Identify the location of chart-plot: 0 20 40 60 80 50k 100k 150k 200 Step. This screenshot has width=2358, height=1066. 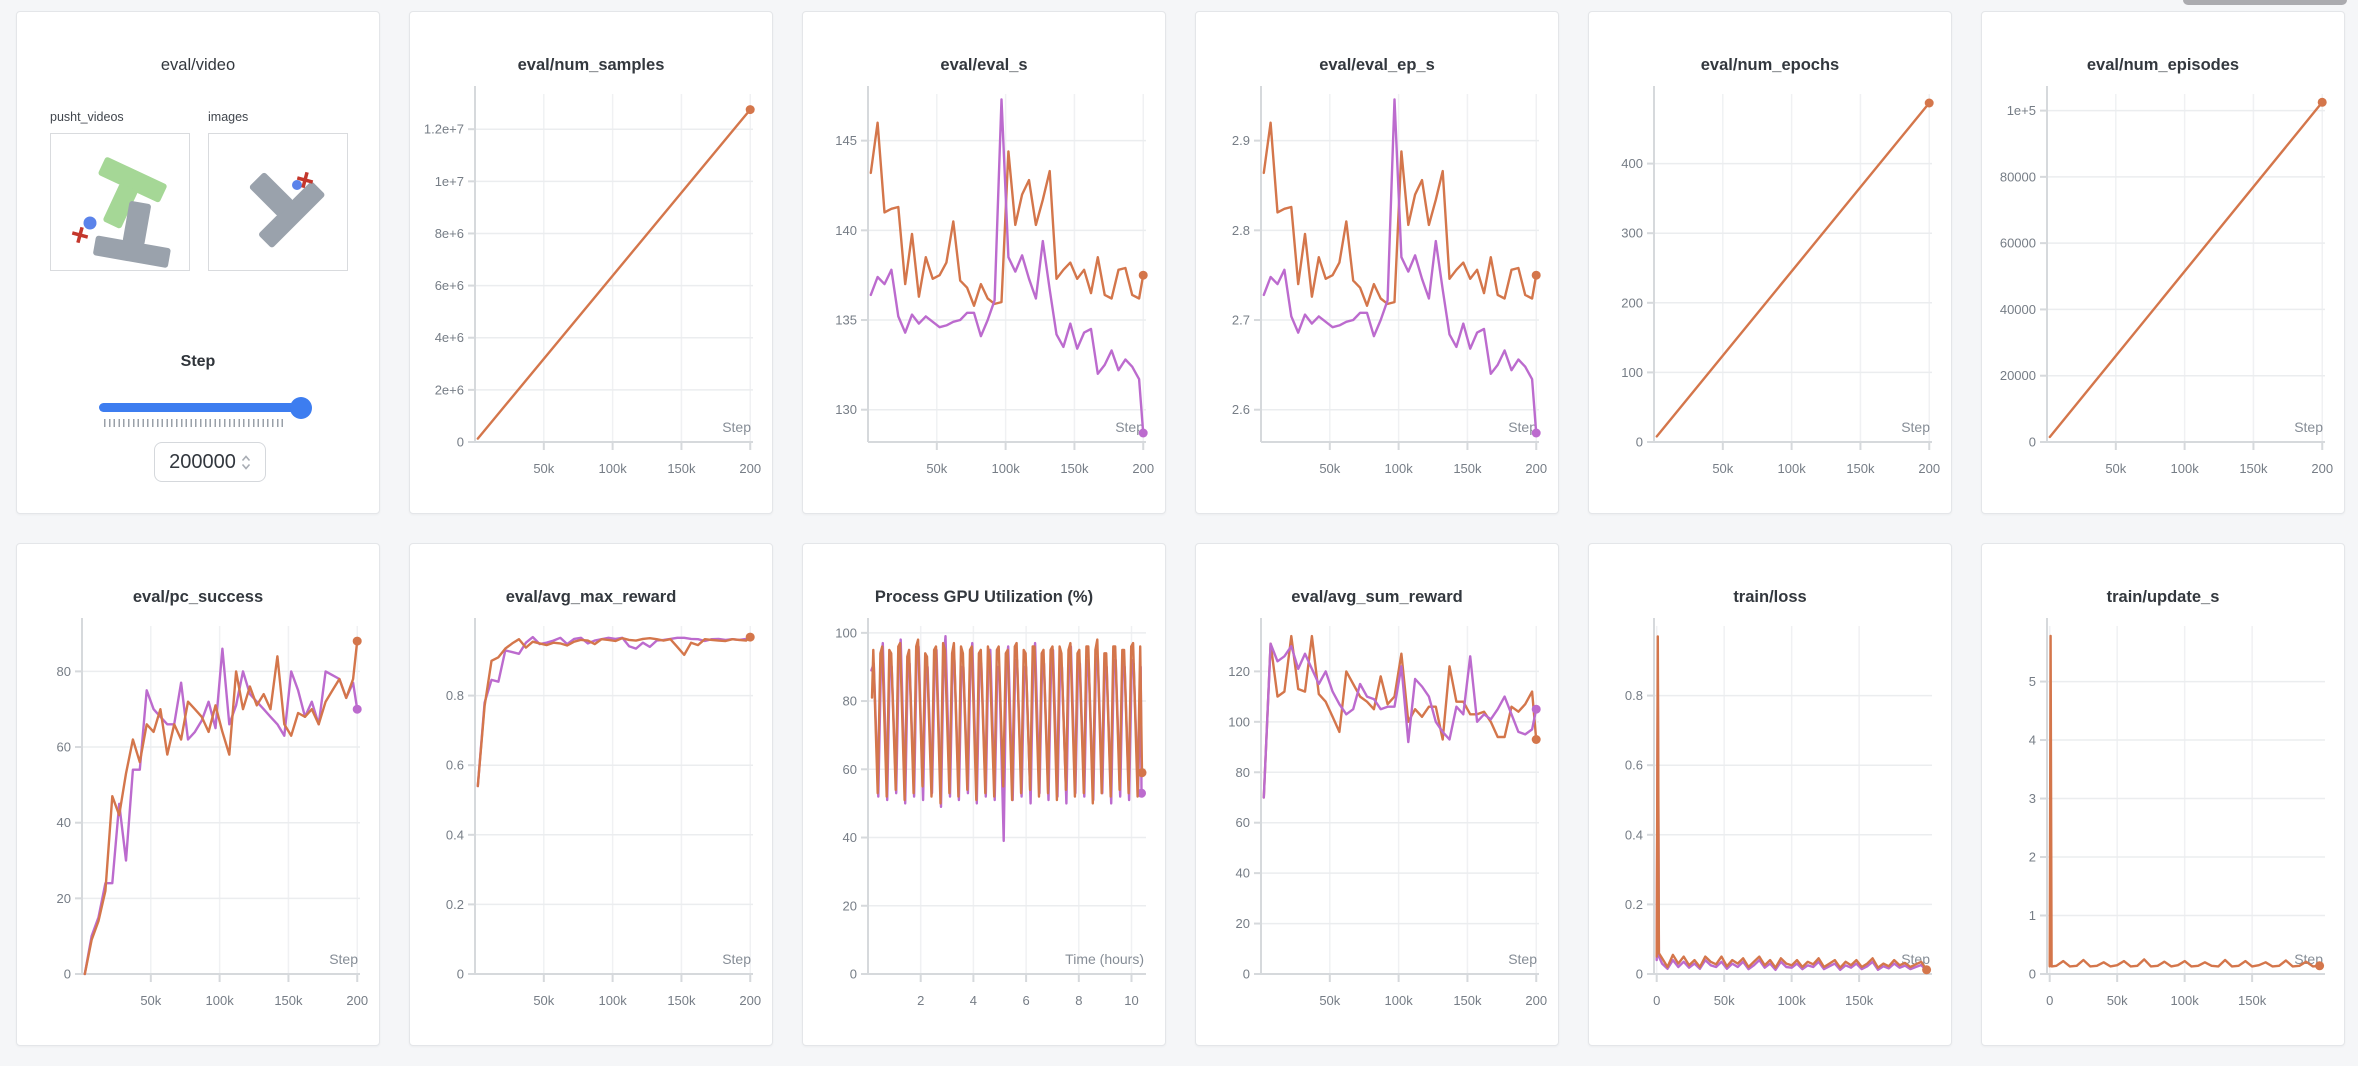
(198, 816).